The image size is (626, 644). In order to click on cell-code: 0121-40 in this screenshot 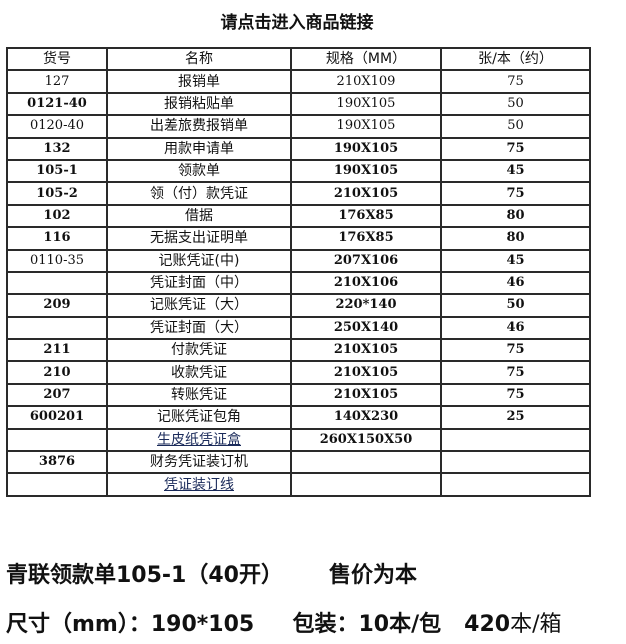, I will do `click(57, 104)`.